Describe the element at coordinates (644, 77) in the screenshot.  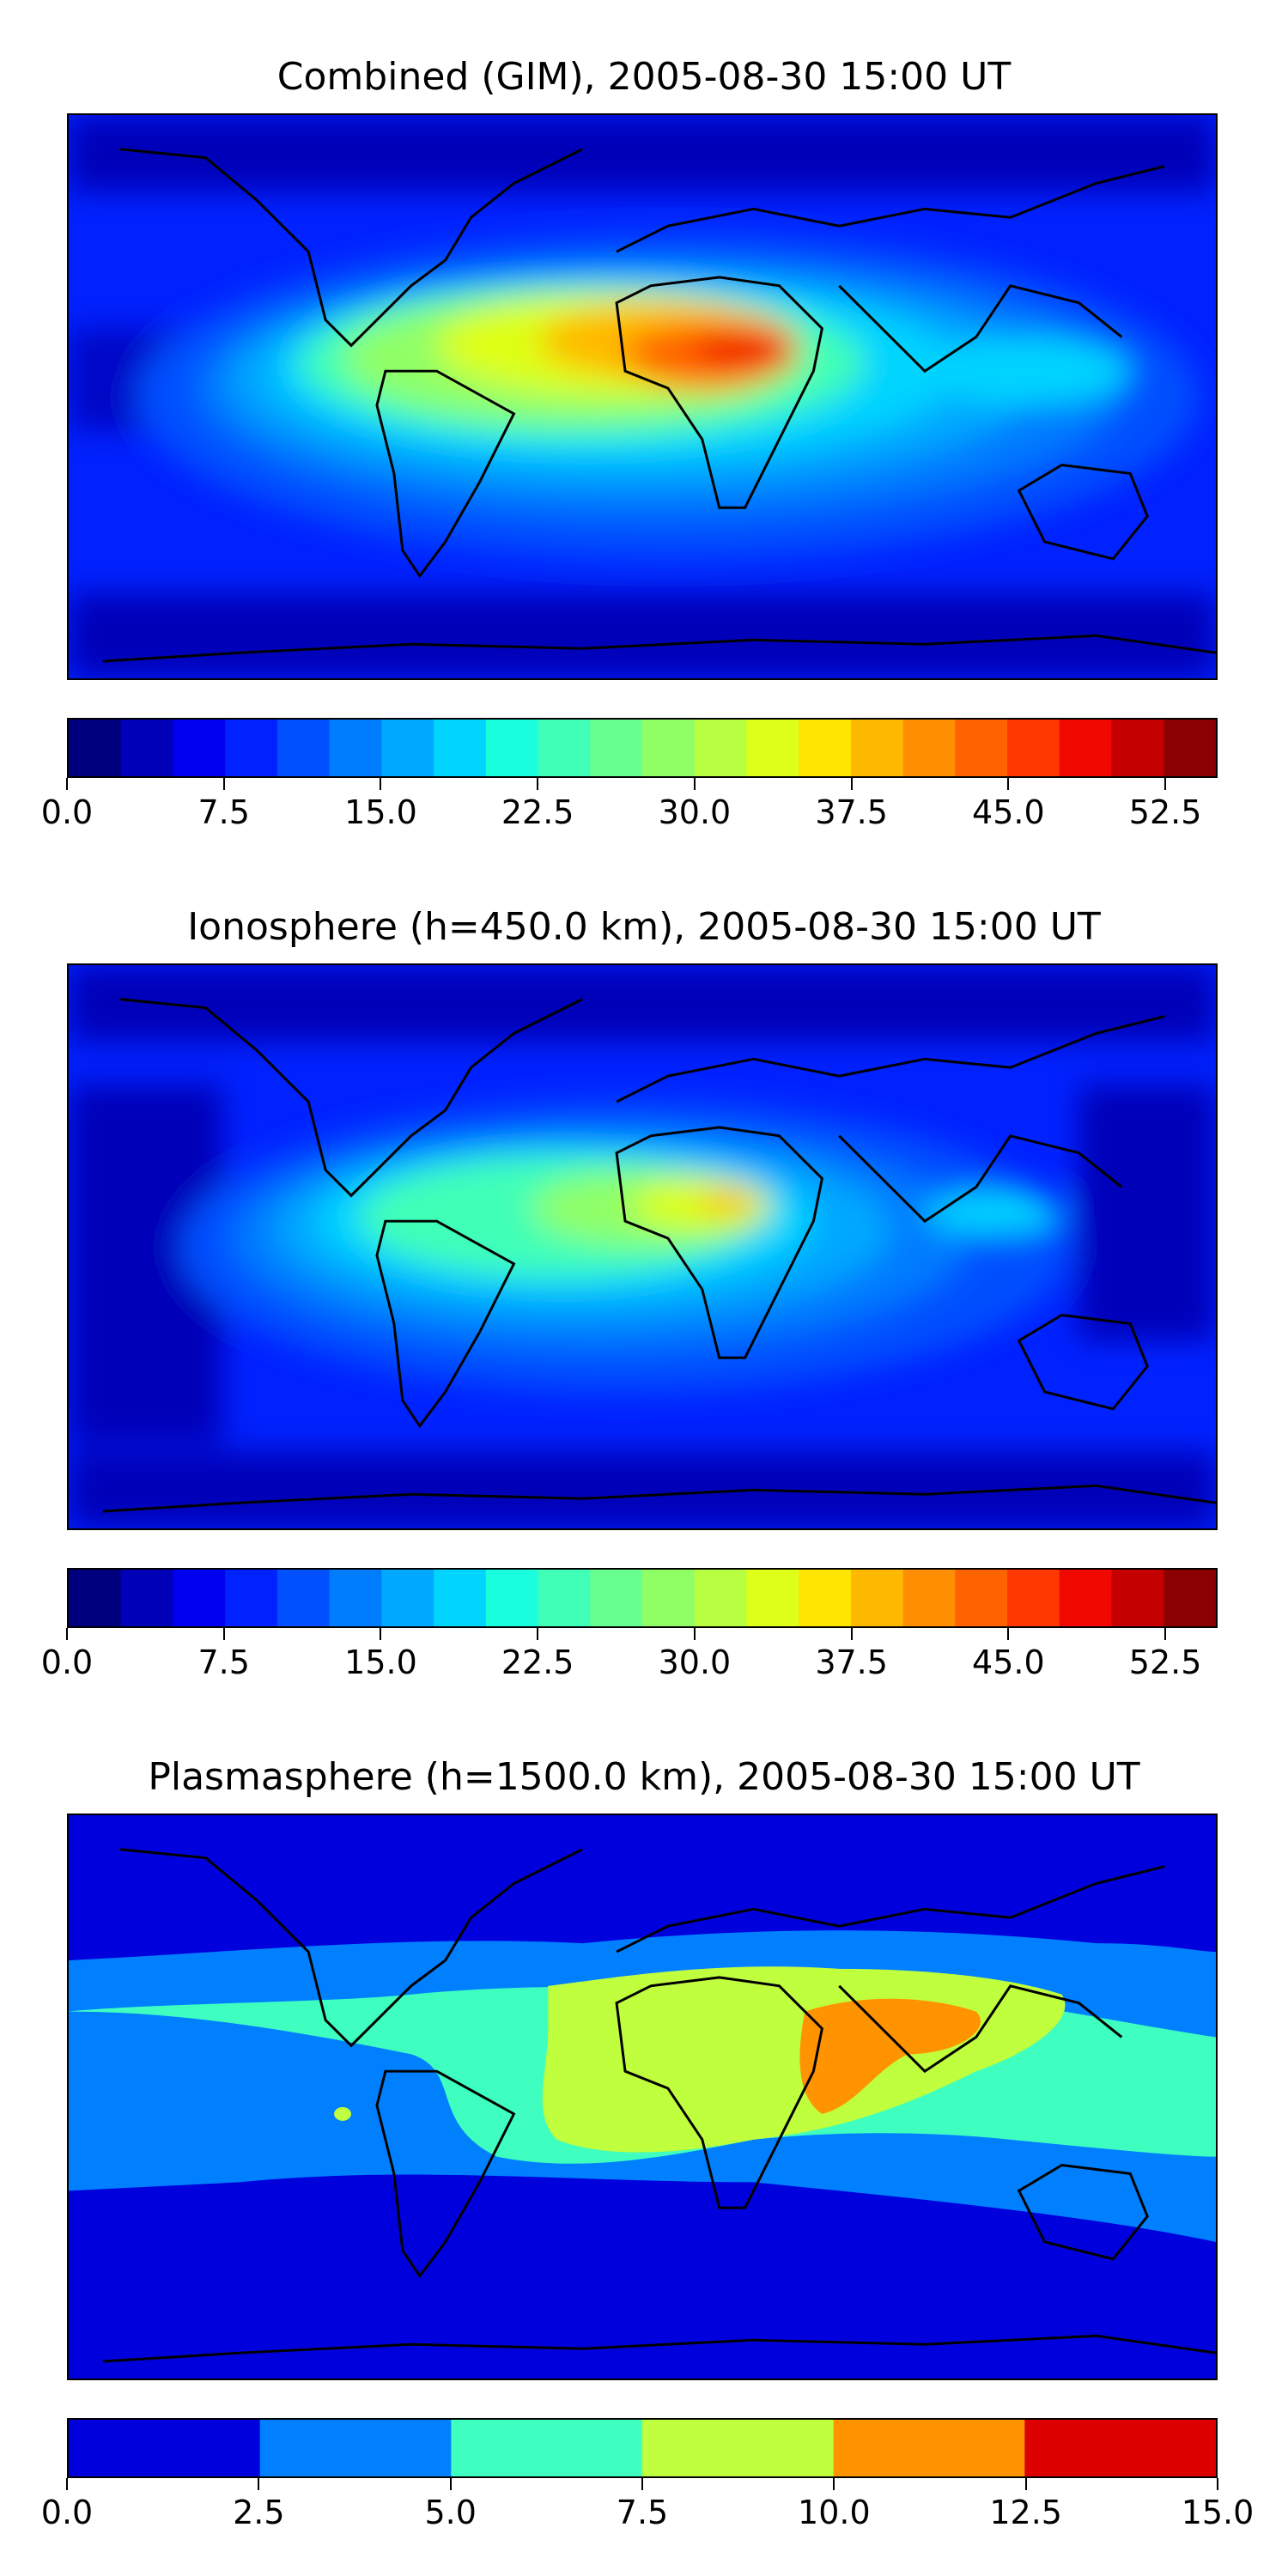
I see `chart-title: Combined (GIM), 2005-08-30 15:00 UT` at that location.